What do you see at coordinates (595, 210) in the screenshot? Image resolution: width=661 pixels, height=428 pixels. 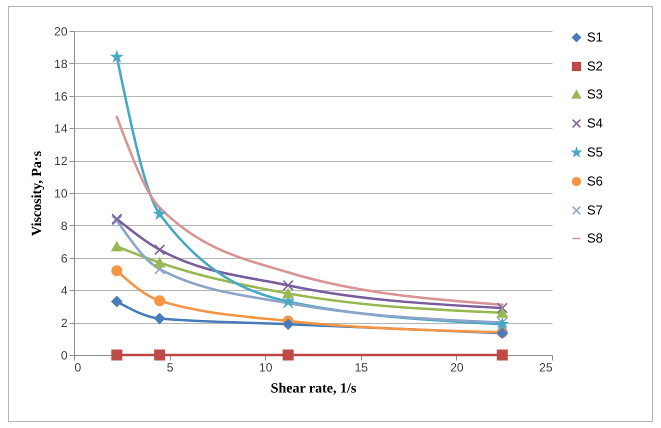 I see `legend-label: S7` at bounding box center [595, 210].